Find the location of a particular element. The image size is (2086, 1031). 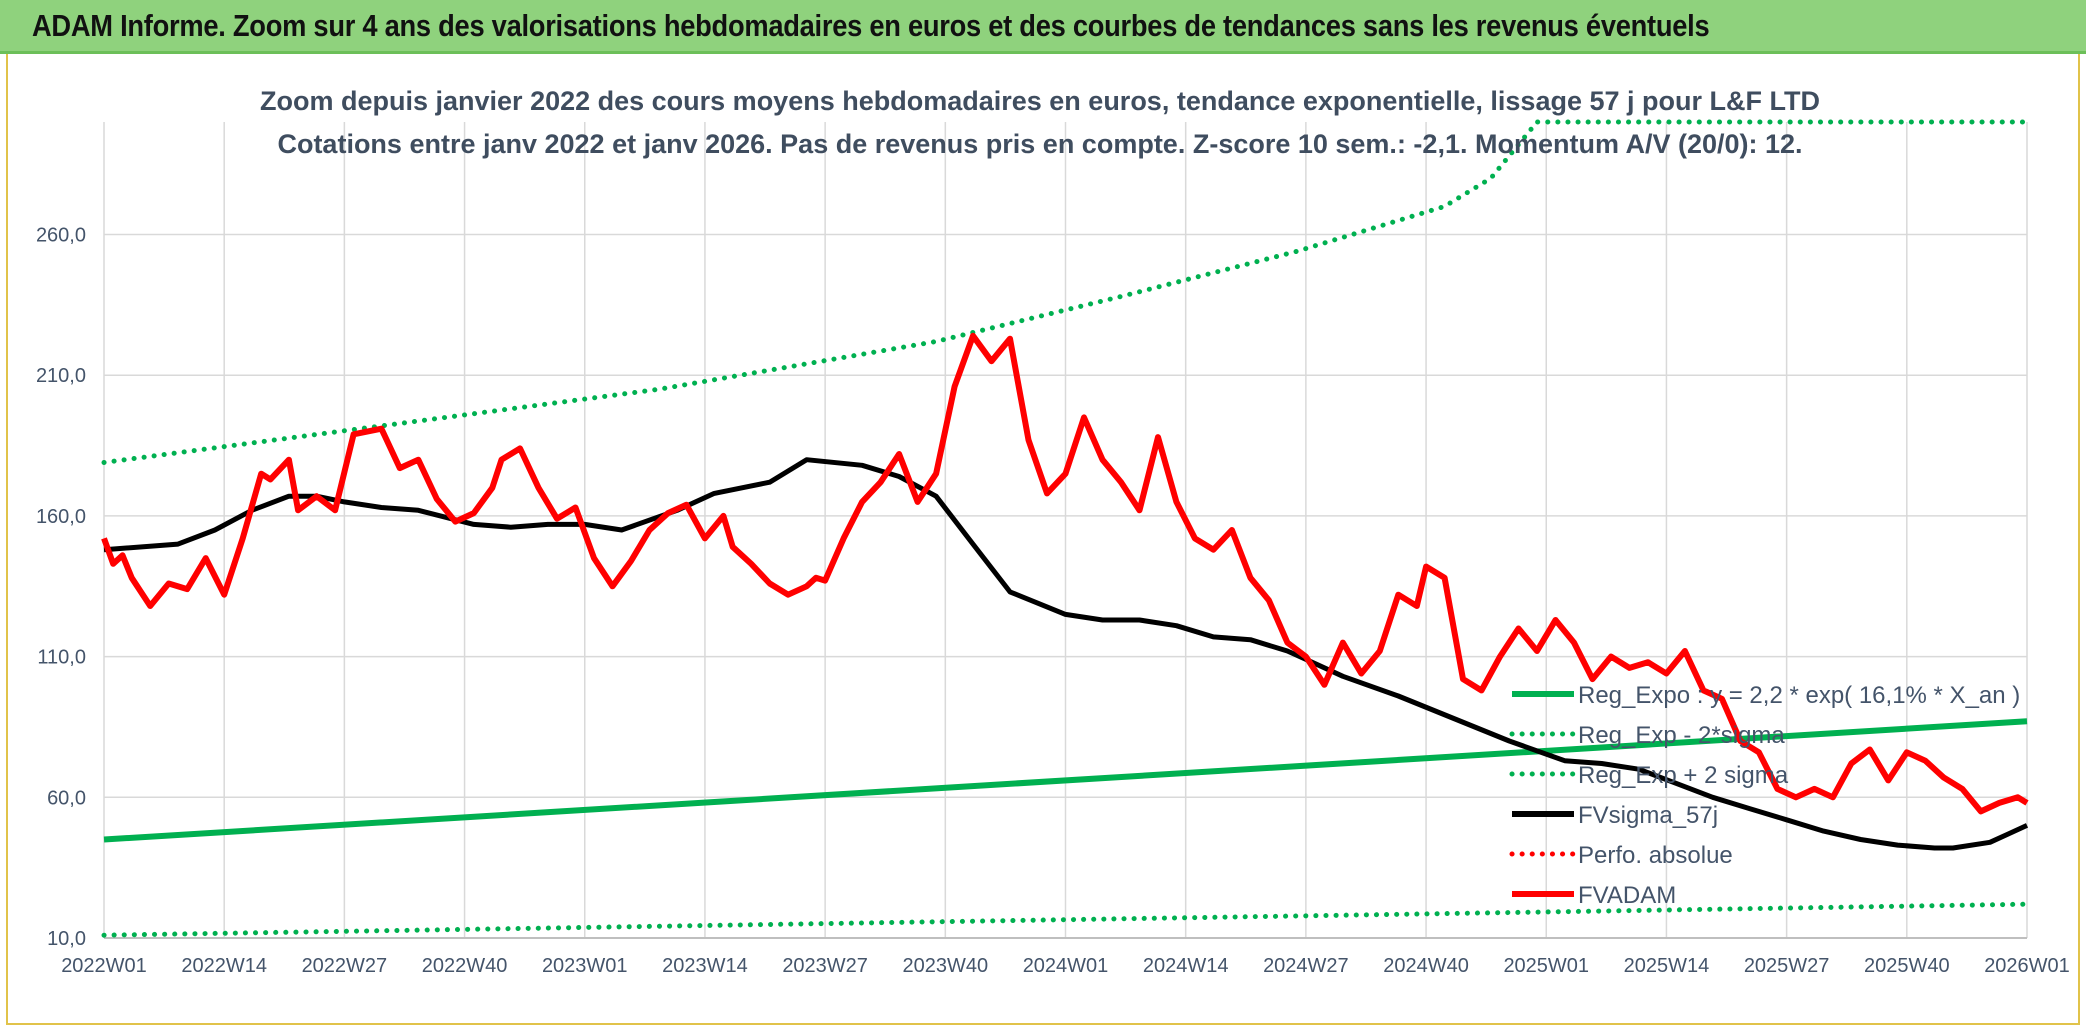

x-tick-label: 2022W40 is located at coordinates (465, 966).